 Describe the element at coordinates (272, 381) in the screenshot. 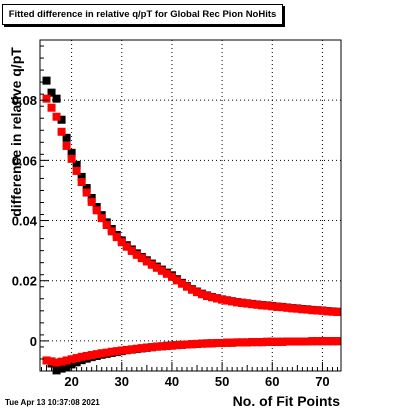

I see `x-tick-label: 60` at that location.